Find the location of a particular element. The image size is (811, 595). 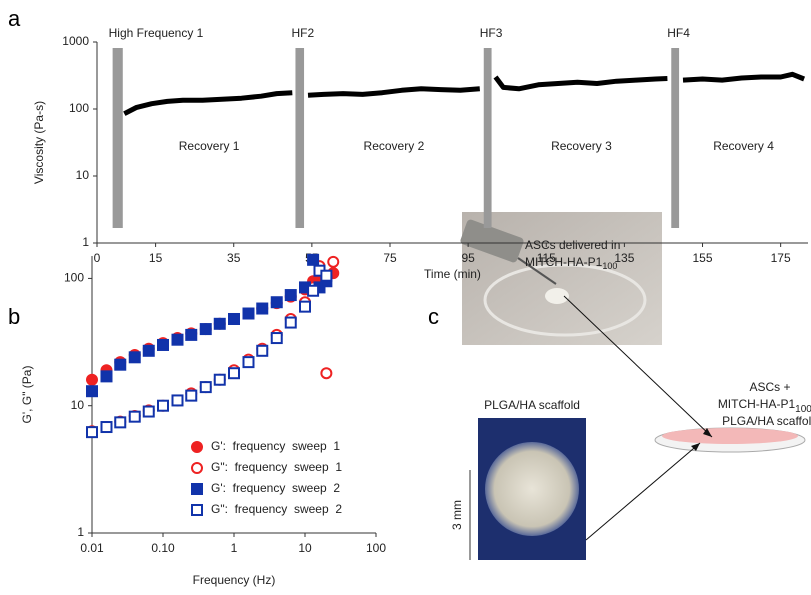

caption-text: PLGA/HA scaffold is located at coordinates (766, 421).